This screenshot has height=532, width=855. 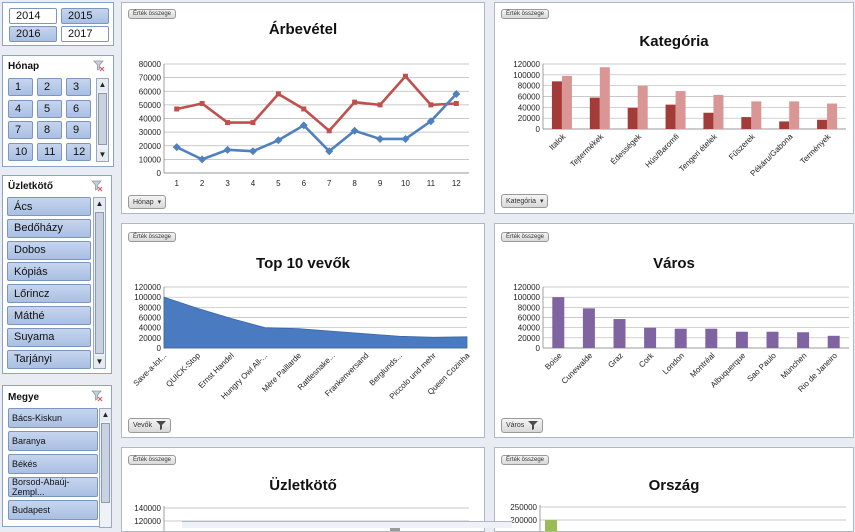 I want to click on county-item: Békés, so click(x=53, y=464).